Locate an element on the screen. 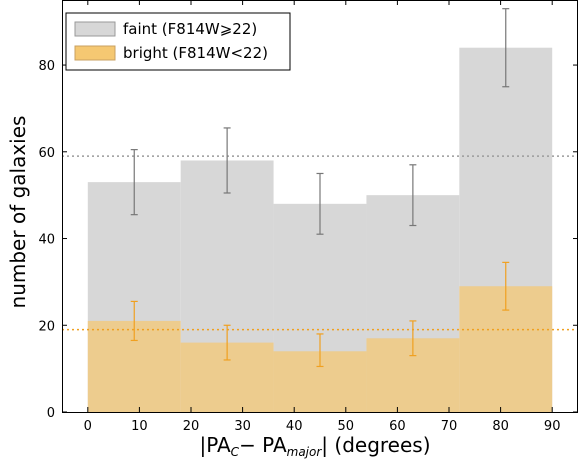 The width and height of the screenshot is (579, 459). y-tick-label-0: 0 is located at coordinates (51, 413).